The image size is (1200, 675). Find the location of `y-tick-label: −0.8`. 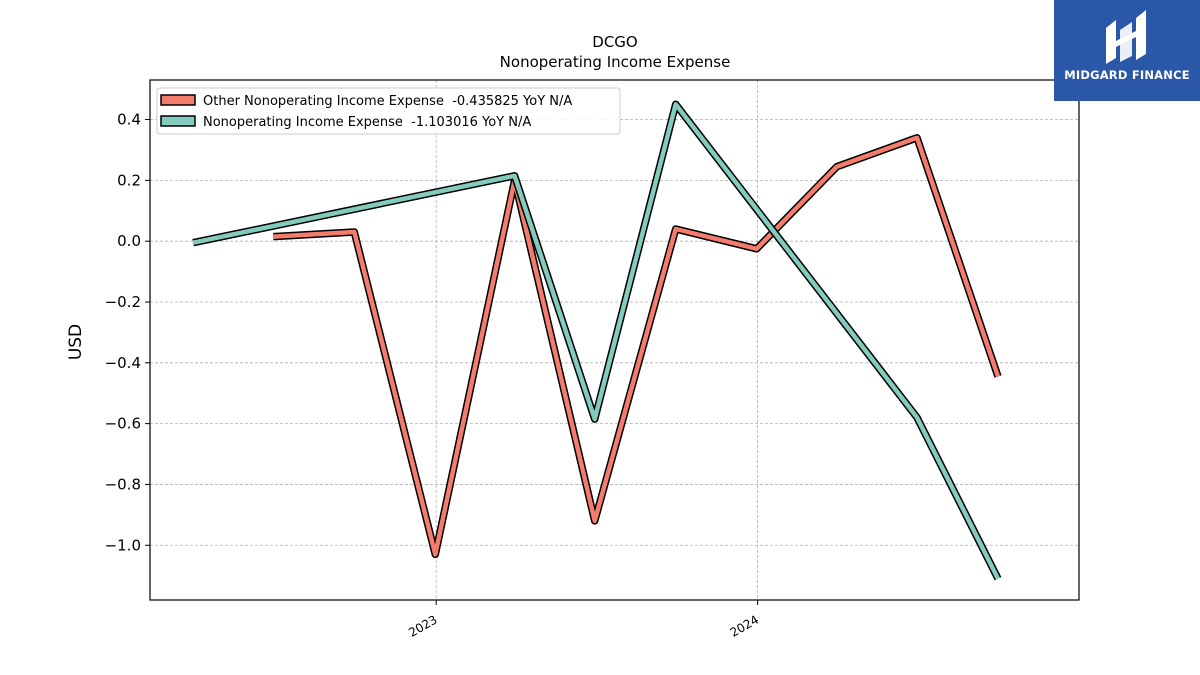

y-tick-label: −0.8 is located at coordinates (123, 484).